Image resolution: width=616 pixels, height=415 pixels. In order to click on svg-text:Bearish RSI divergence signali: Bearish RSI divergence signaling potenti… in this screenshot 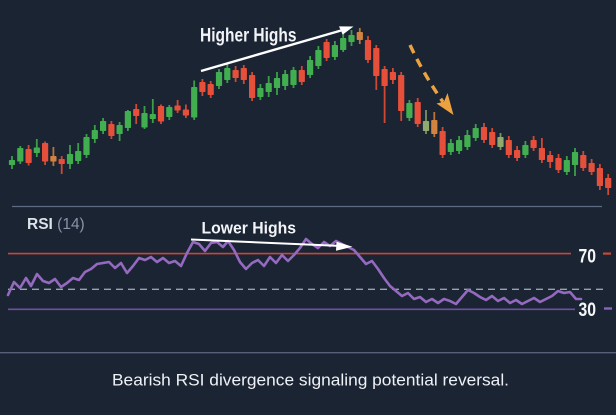, I will do `click(310, 380)`.